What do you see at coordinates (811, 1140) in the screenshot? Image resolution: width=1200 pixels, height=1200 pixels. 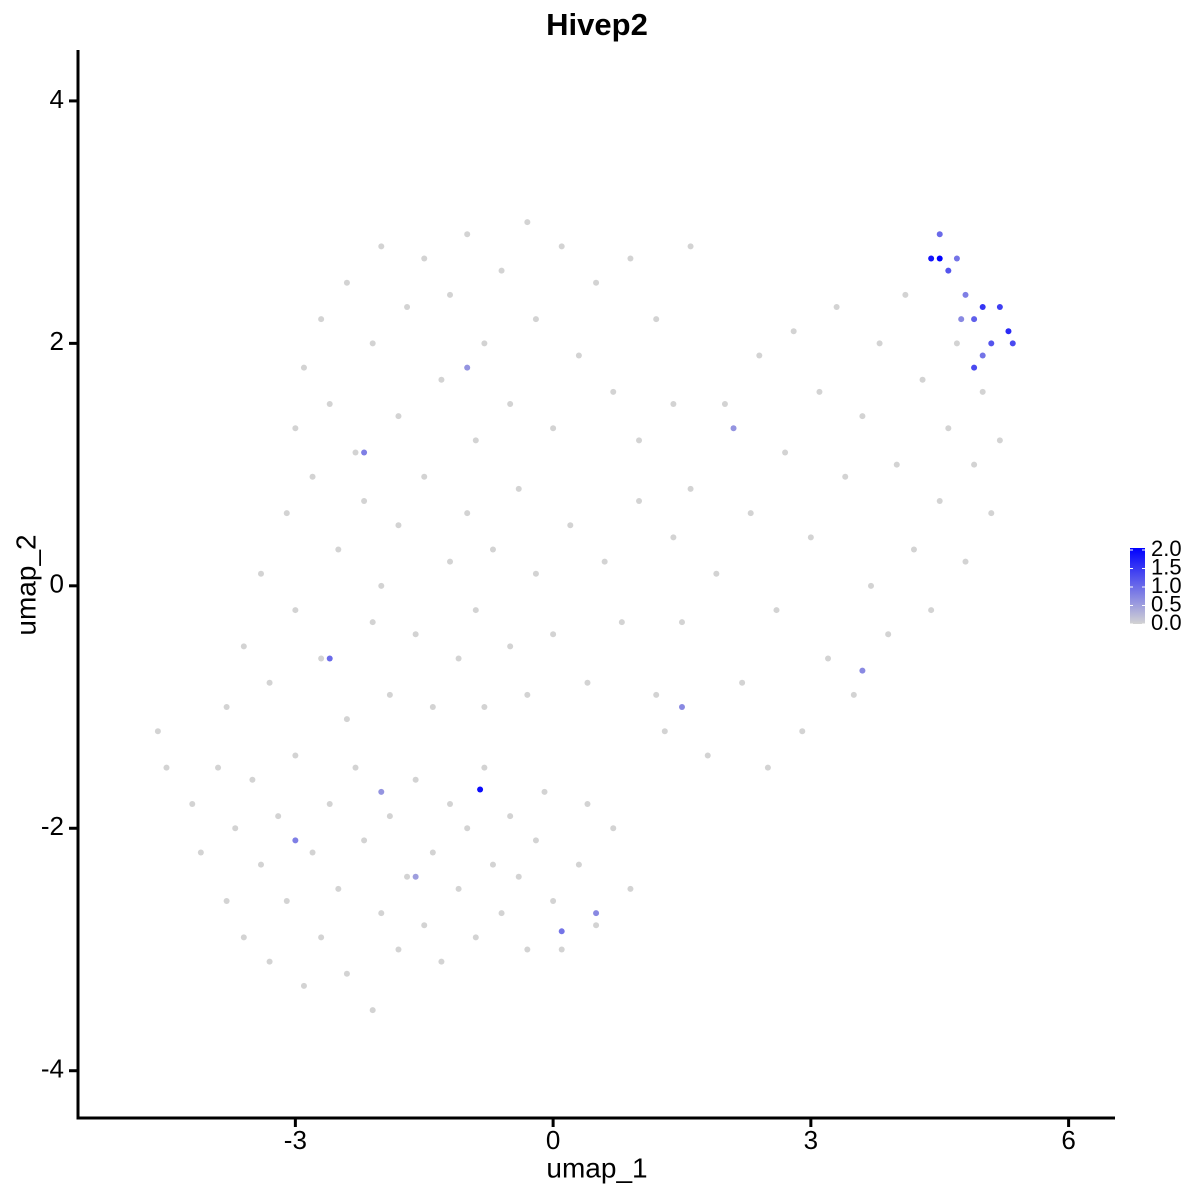 I see `x-tick-label: 3` at bounding box center [811, 1140].